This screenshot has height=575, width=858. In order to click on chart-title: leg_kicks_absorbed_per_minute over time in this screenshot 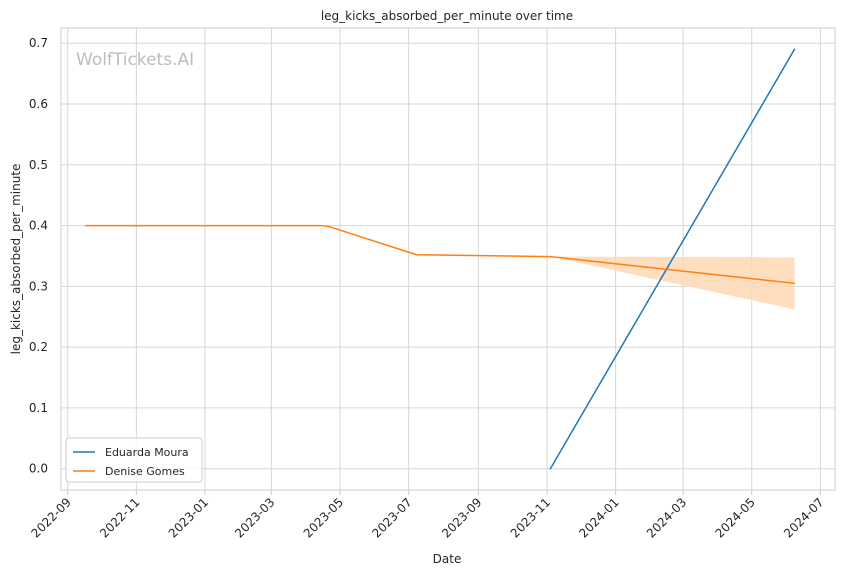, I will do `click(447, 16)`.